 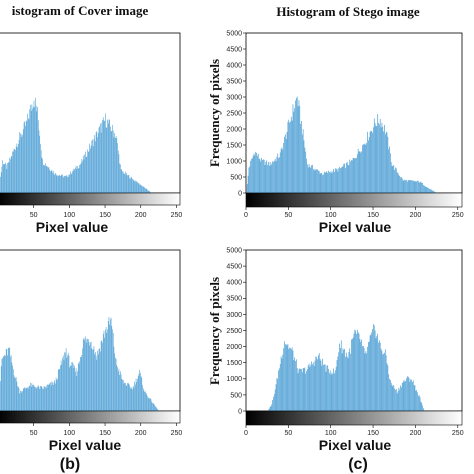 I want to click on y-tick-label: 0, so click(x=240, y=193).